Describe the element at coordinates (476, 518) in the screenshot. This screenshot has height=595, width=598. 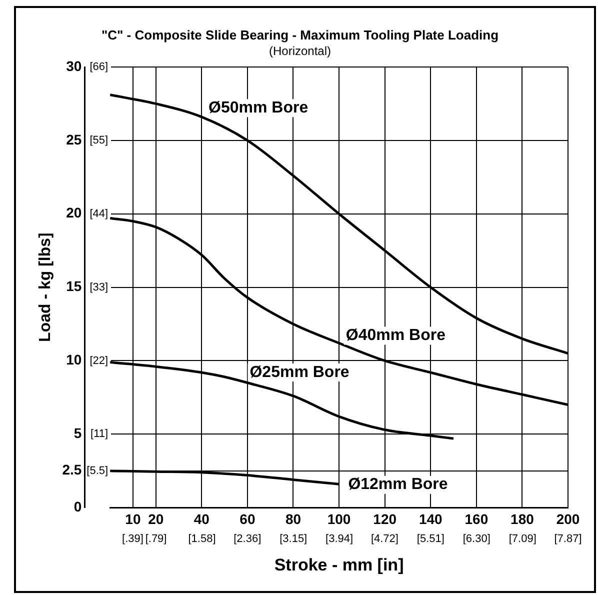
I see `x-tick-label: 160` at that location.